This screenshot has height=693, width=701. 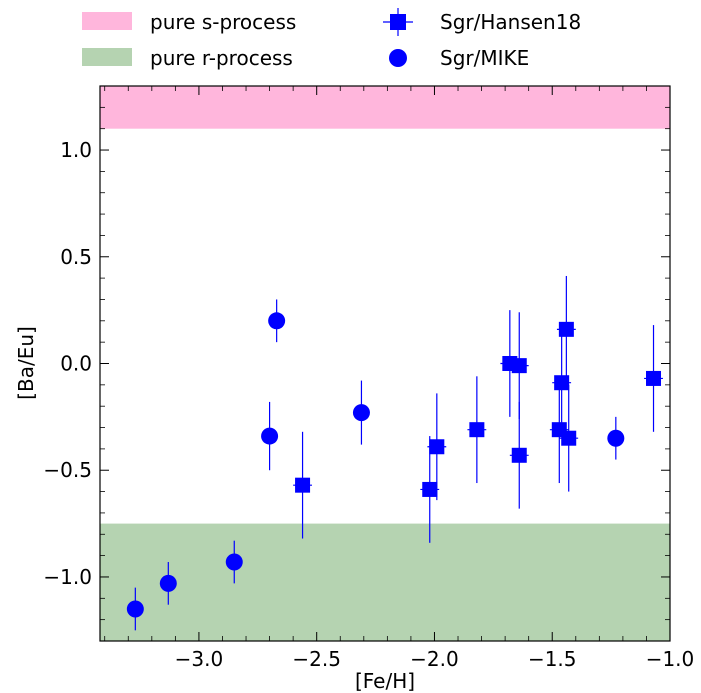 I want to click on legend-label-r-process: pure r-process, so click(x=221, y=58).